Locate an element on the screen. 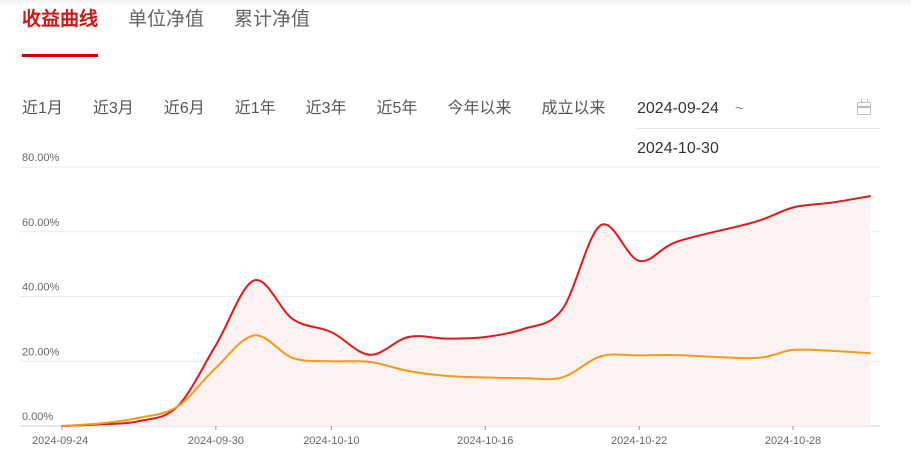 The image size is (911, 475). range-3y: 近3年 is located at coordinates (326, 108).